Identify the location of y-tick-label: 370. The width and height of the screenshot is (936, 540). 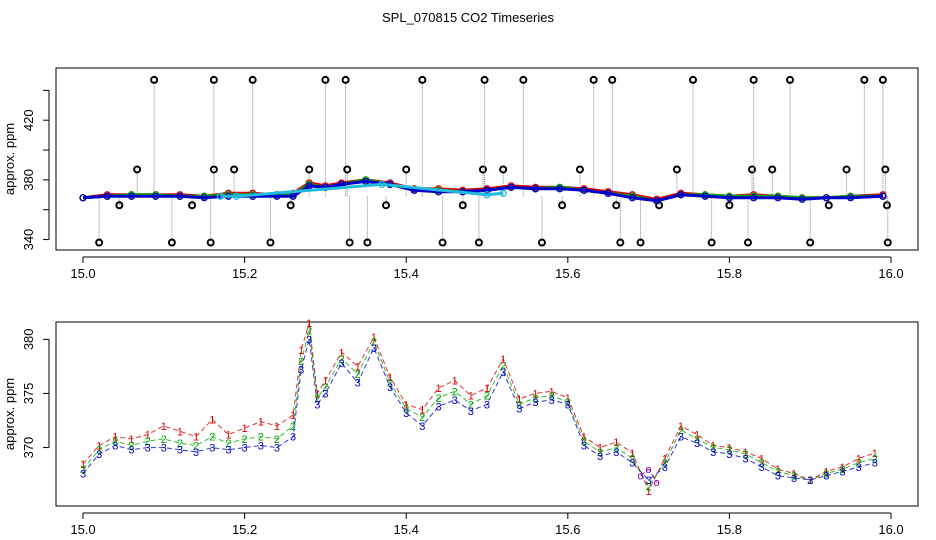
(28, 448).